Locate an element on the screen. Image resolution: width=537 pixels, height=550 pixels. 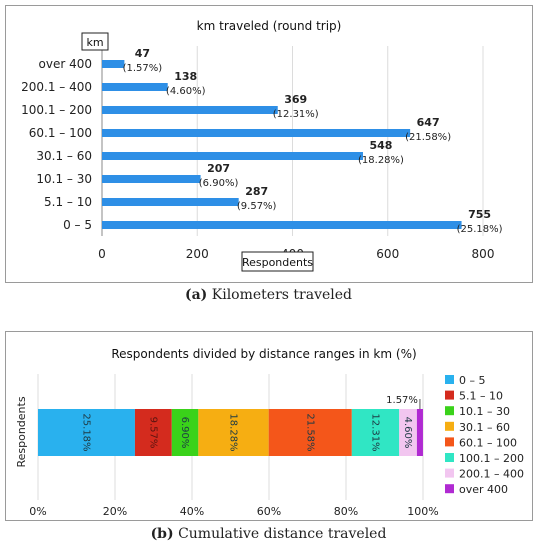
segment-label: 6.90% is located at coordinates (184, 433).